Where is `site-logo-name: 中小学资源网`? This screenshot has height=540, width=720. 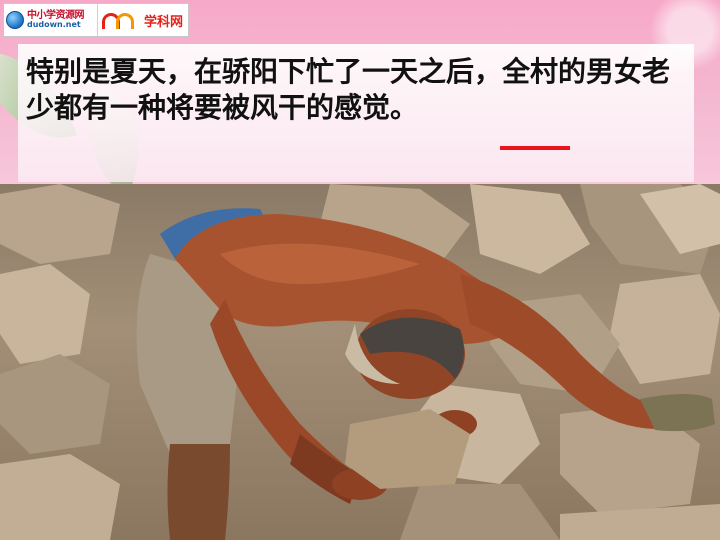 site-logo-name: 中小学资源网 is located at coordinates (56, 15).